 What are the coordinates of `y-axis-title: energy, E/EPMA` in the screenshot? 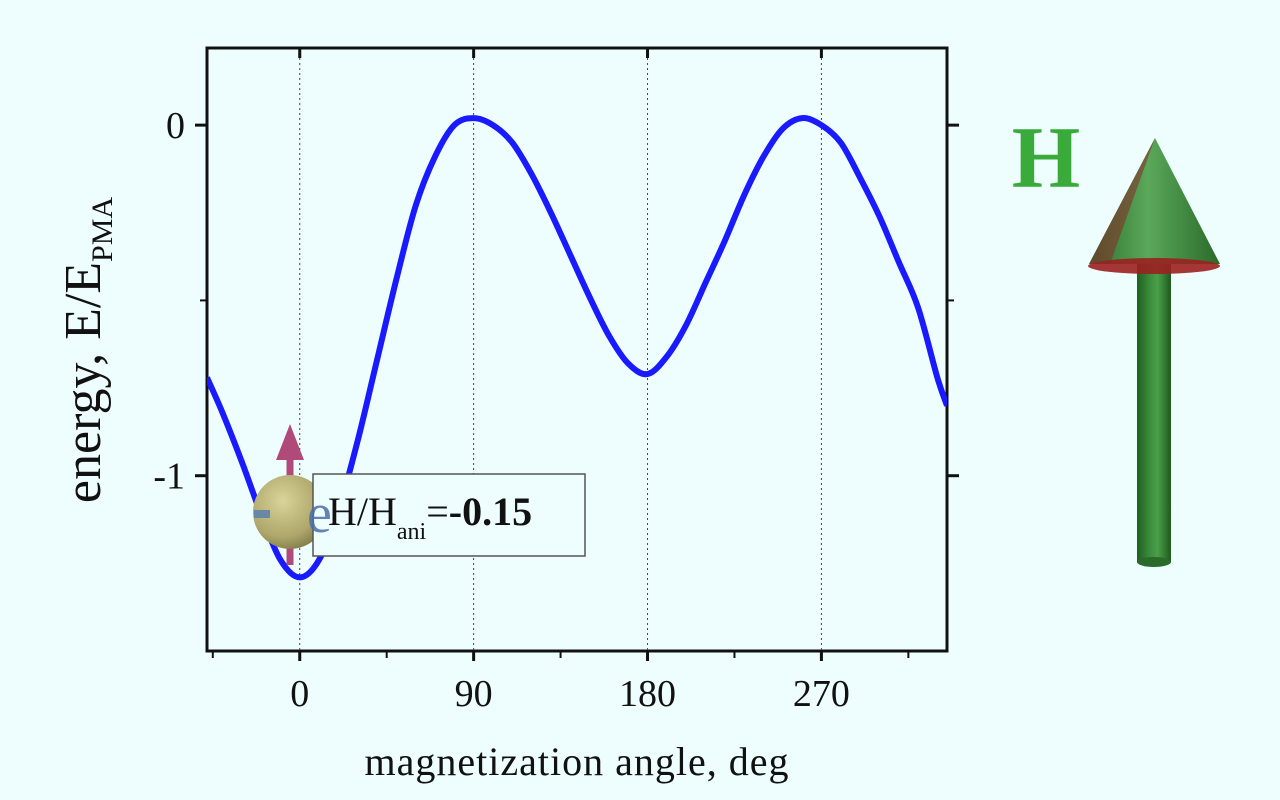 It's located at (87, 350).